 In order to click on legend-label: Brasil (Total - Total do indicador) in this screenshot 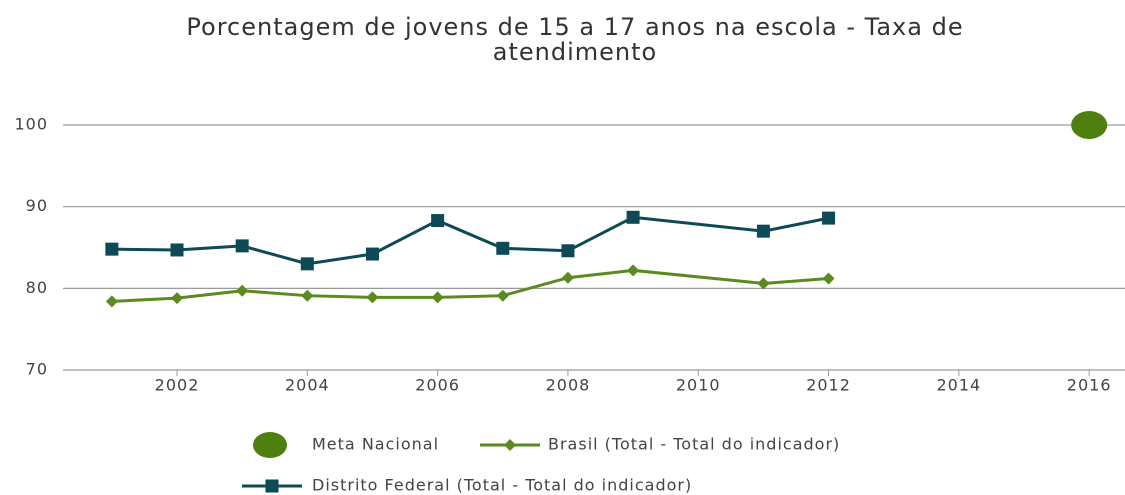, I will do `click(694, 444)`.